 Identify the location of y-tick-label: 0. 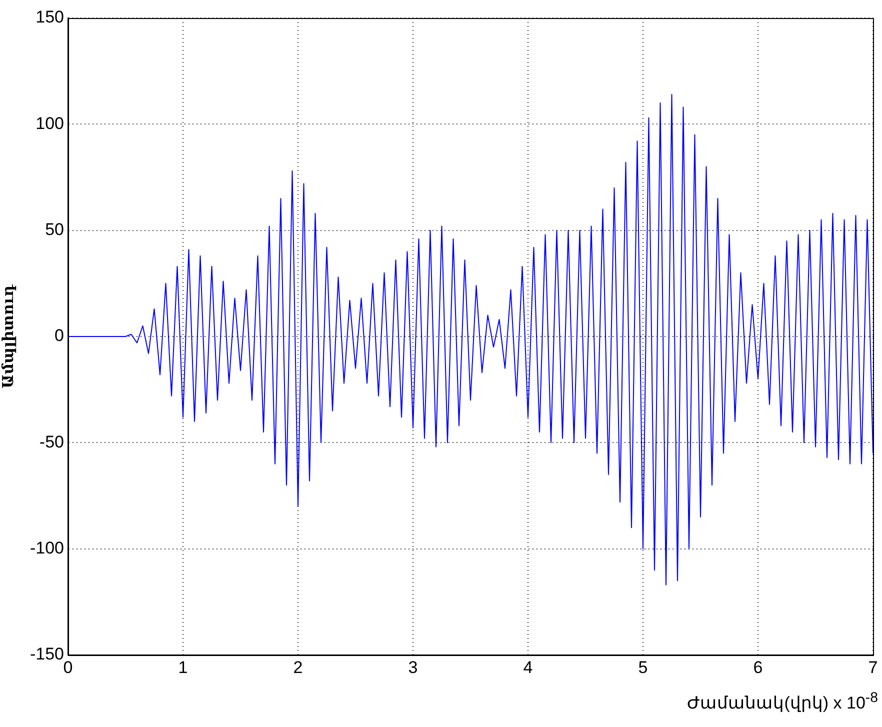
(59, 336).